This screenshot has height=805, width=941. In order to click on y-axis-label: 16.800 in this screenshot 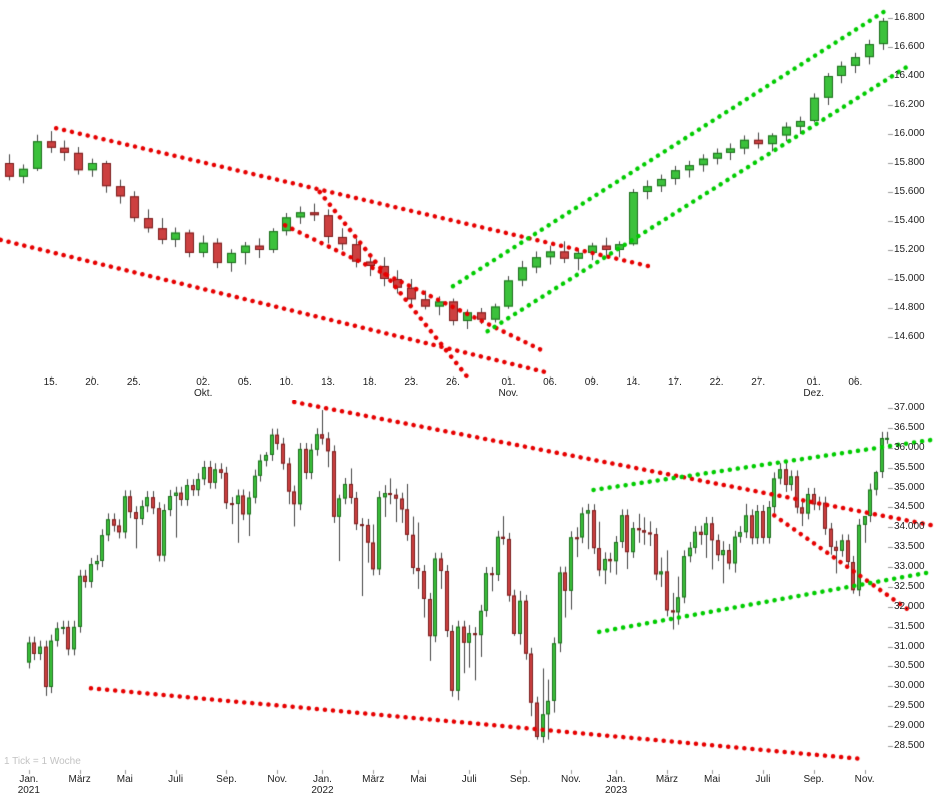, I will do `click(909, 17)`.